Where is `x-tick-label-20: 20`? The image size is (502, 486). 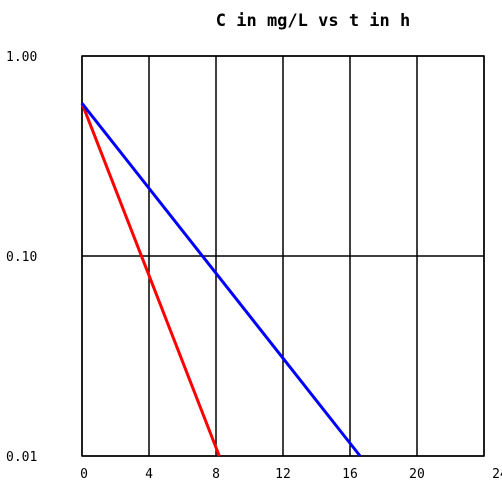
x-tick-label-20: 20 is located at coordinates (417, 474).